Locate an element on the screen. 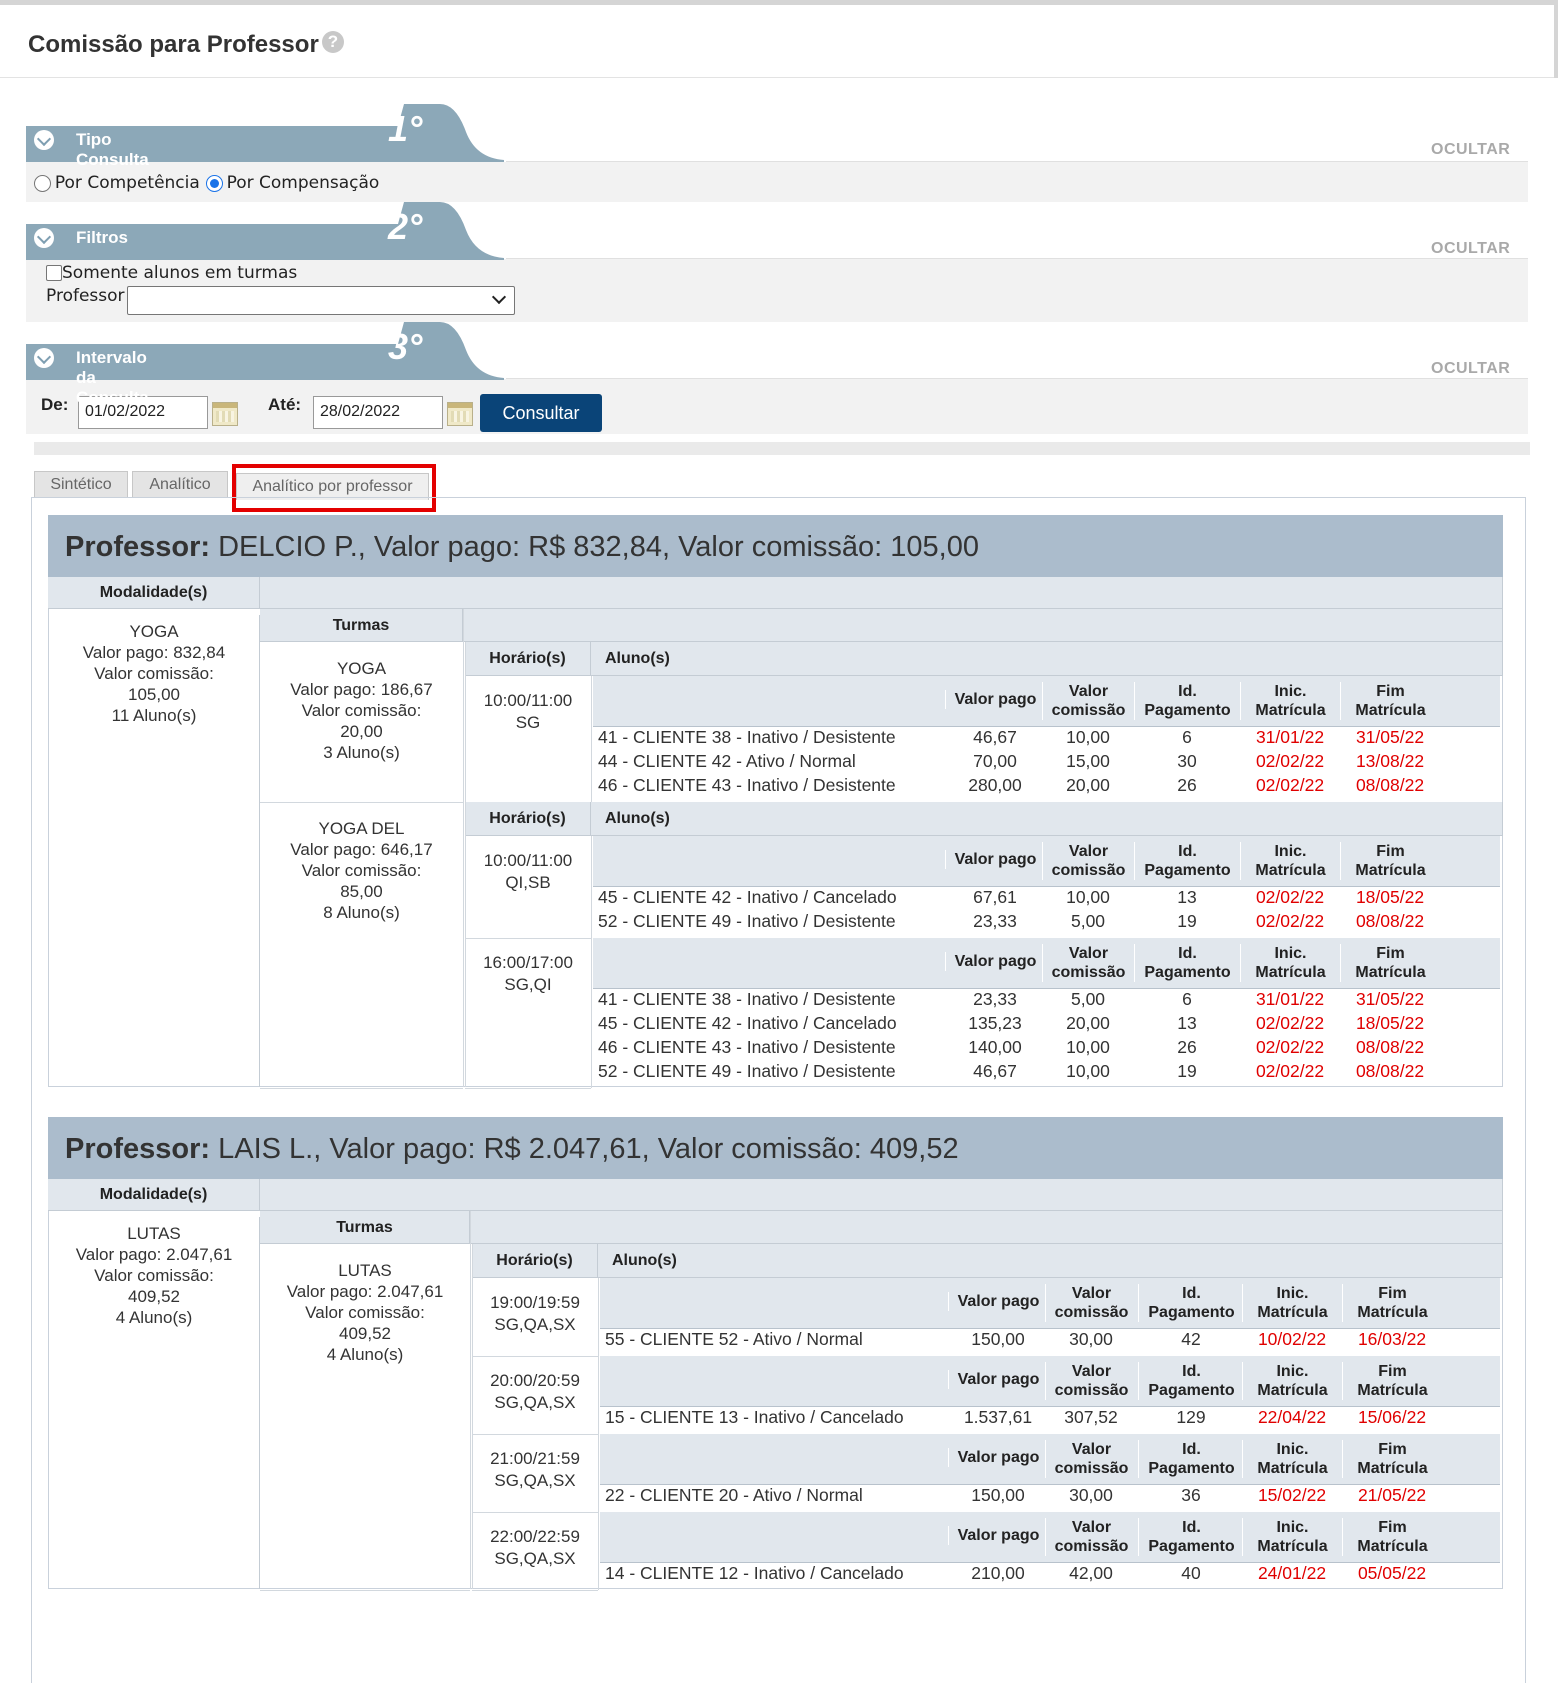 The image size is (1558, 1683). somente-alunos-checkbox is located at coordinates (54, 273).